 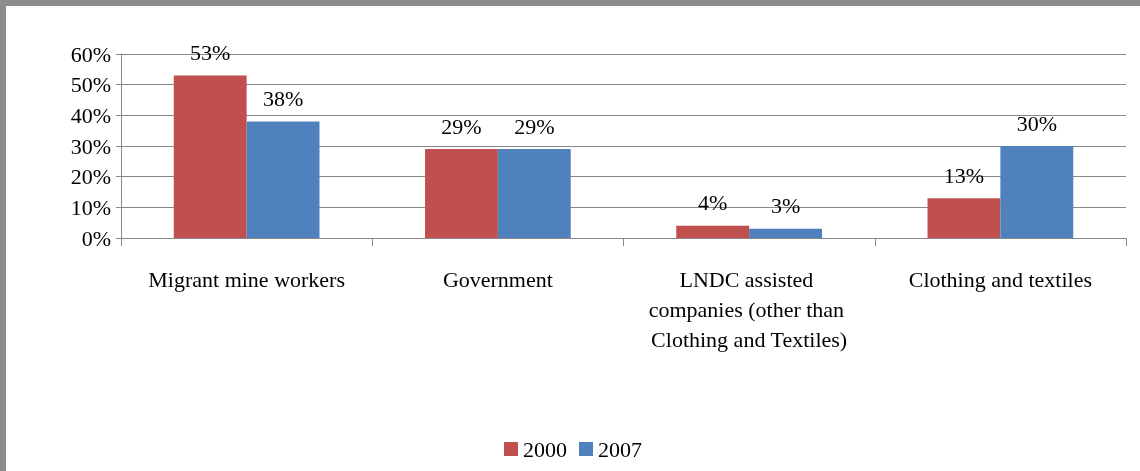 What do you see at coordinates (545, 449) in the screenshot?
I see `legend-label: 2000` at bounding box center [545, 449].